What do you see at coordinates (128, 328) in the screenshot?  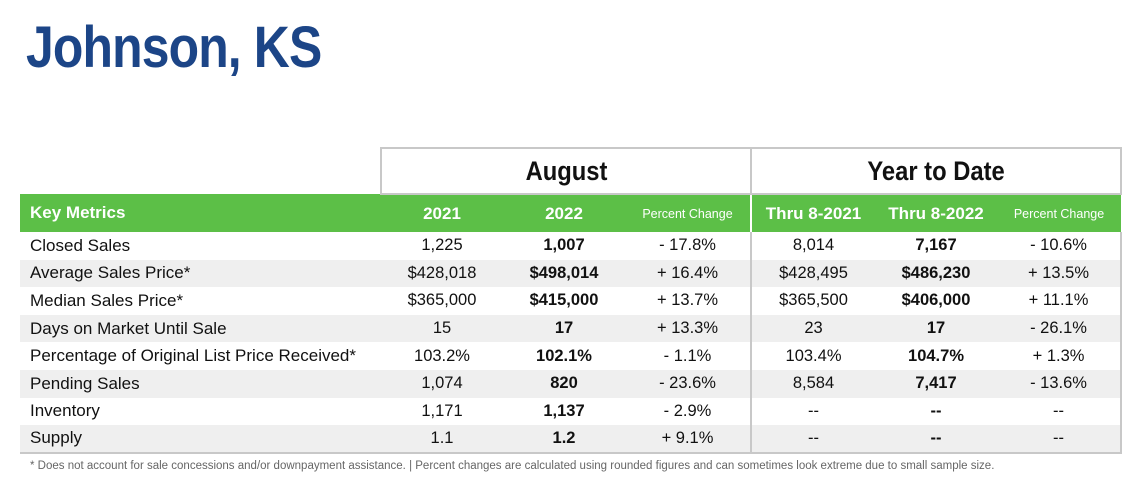 I see `metric-label: Days on Market Until Sale` at bounding box center [128, 328].